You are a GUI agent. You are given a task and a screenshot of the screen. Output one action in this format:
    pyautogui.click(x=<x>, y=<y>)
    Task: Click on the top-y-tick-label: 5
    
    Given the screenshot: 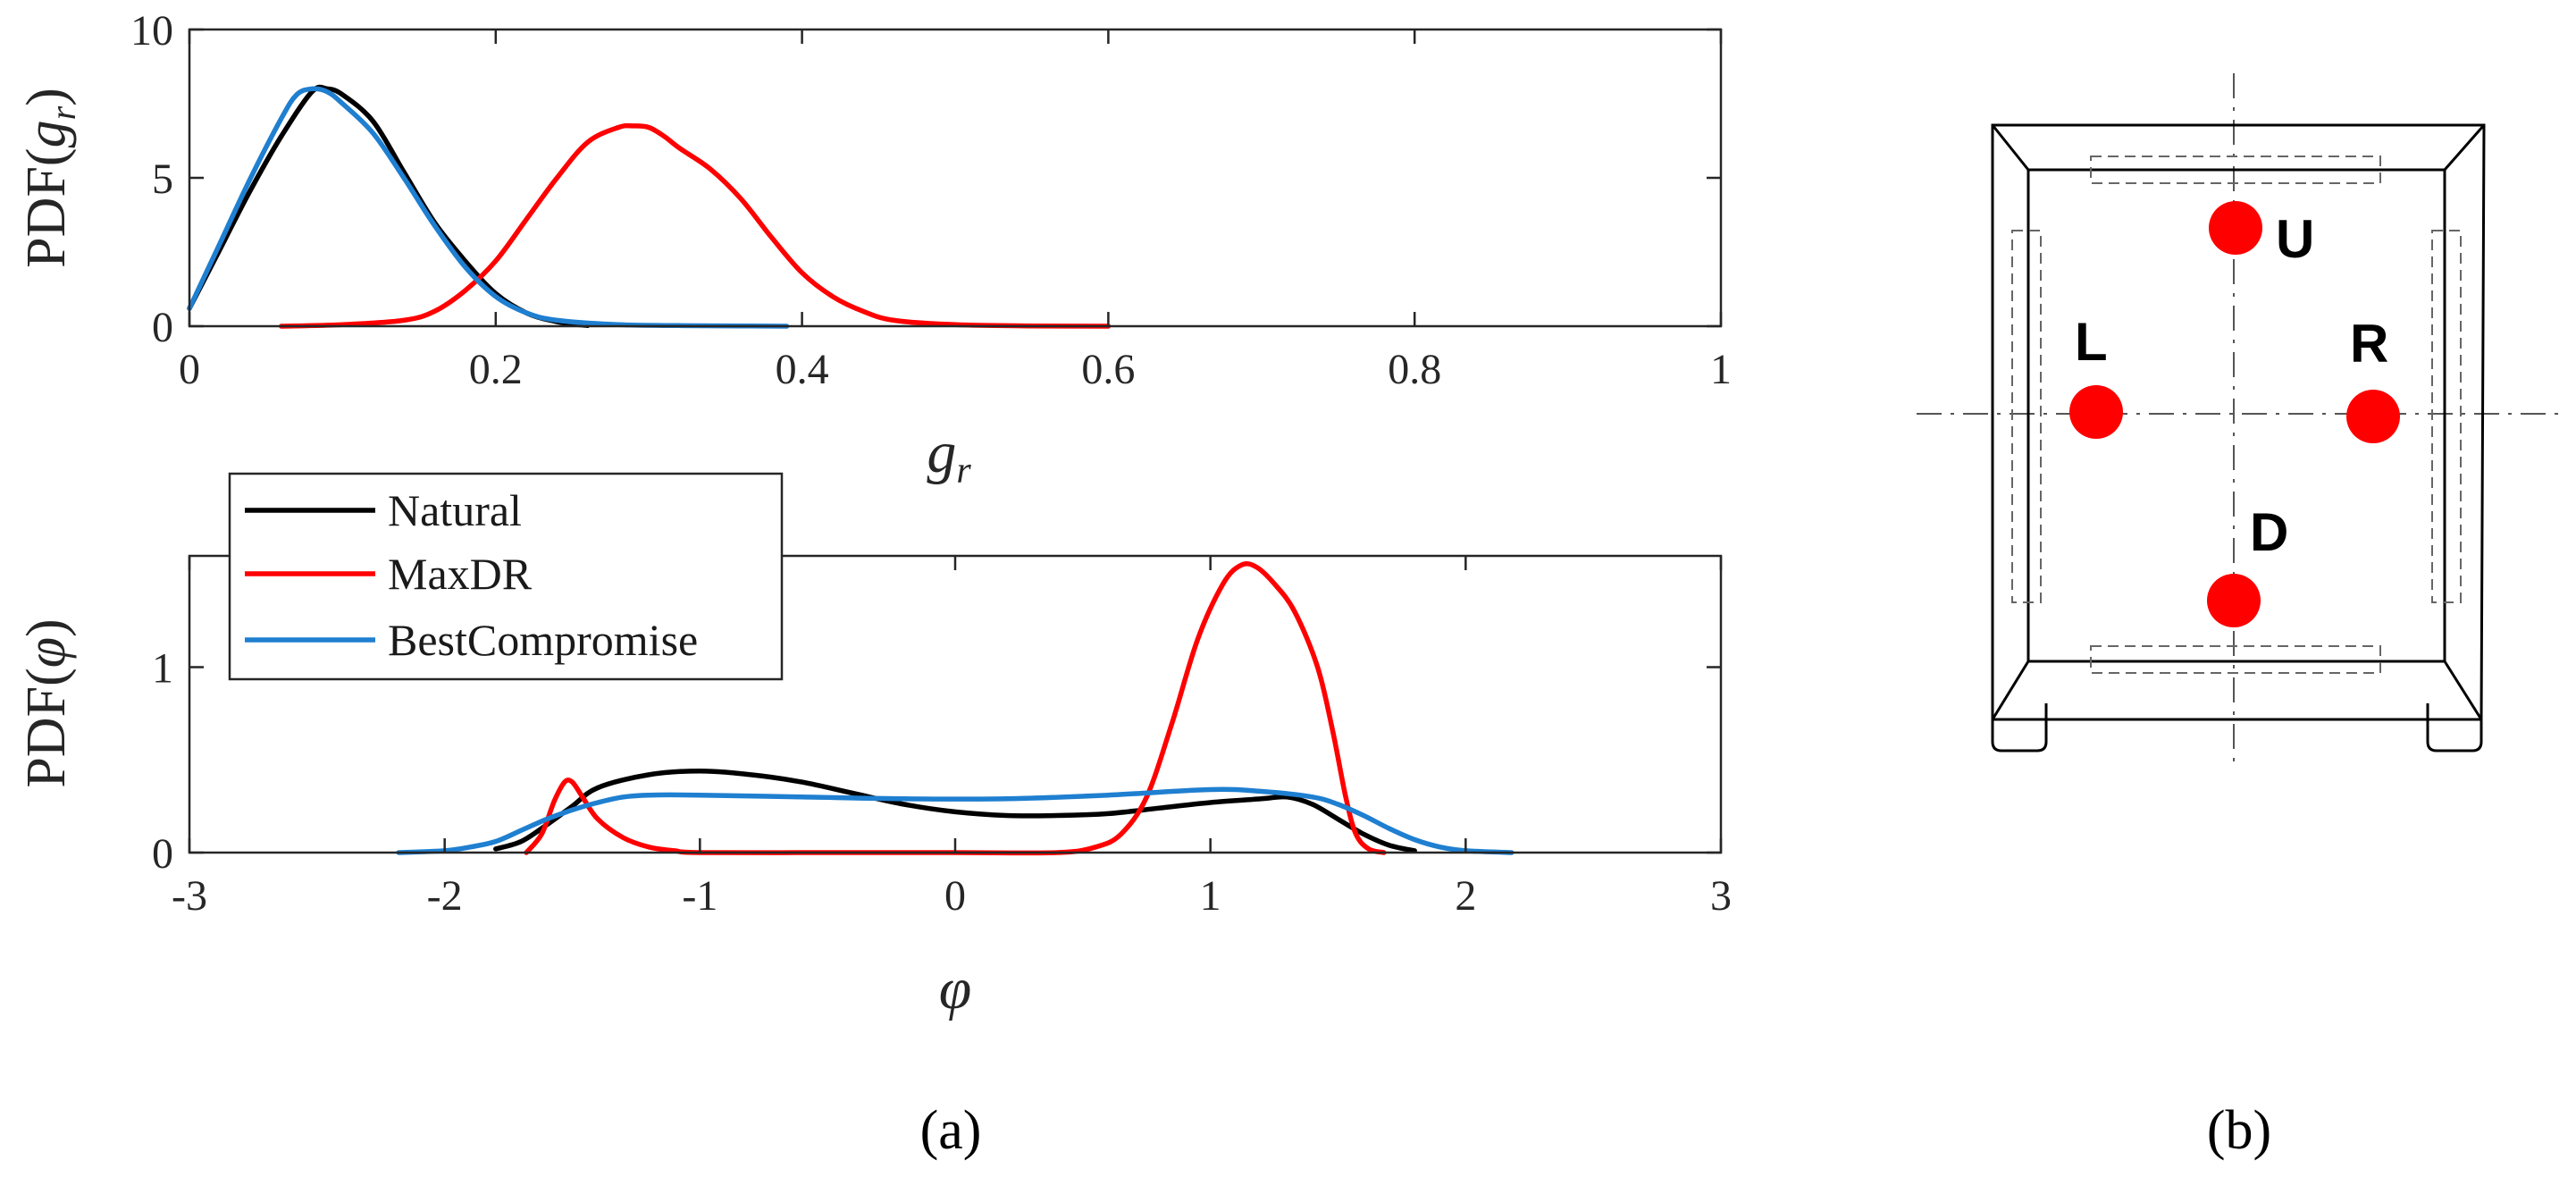 What is the action you would take?
    pyautogui.click(x=162, y=179)
    